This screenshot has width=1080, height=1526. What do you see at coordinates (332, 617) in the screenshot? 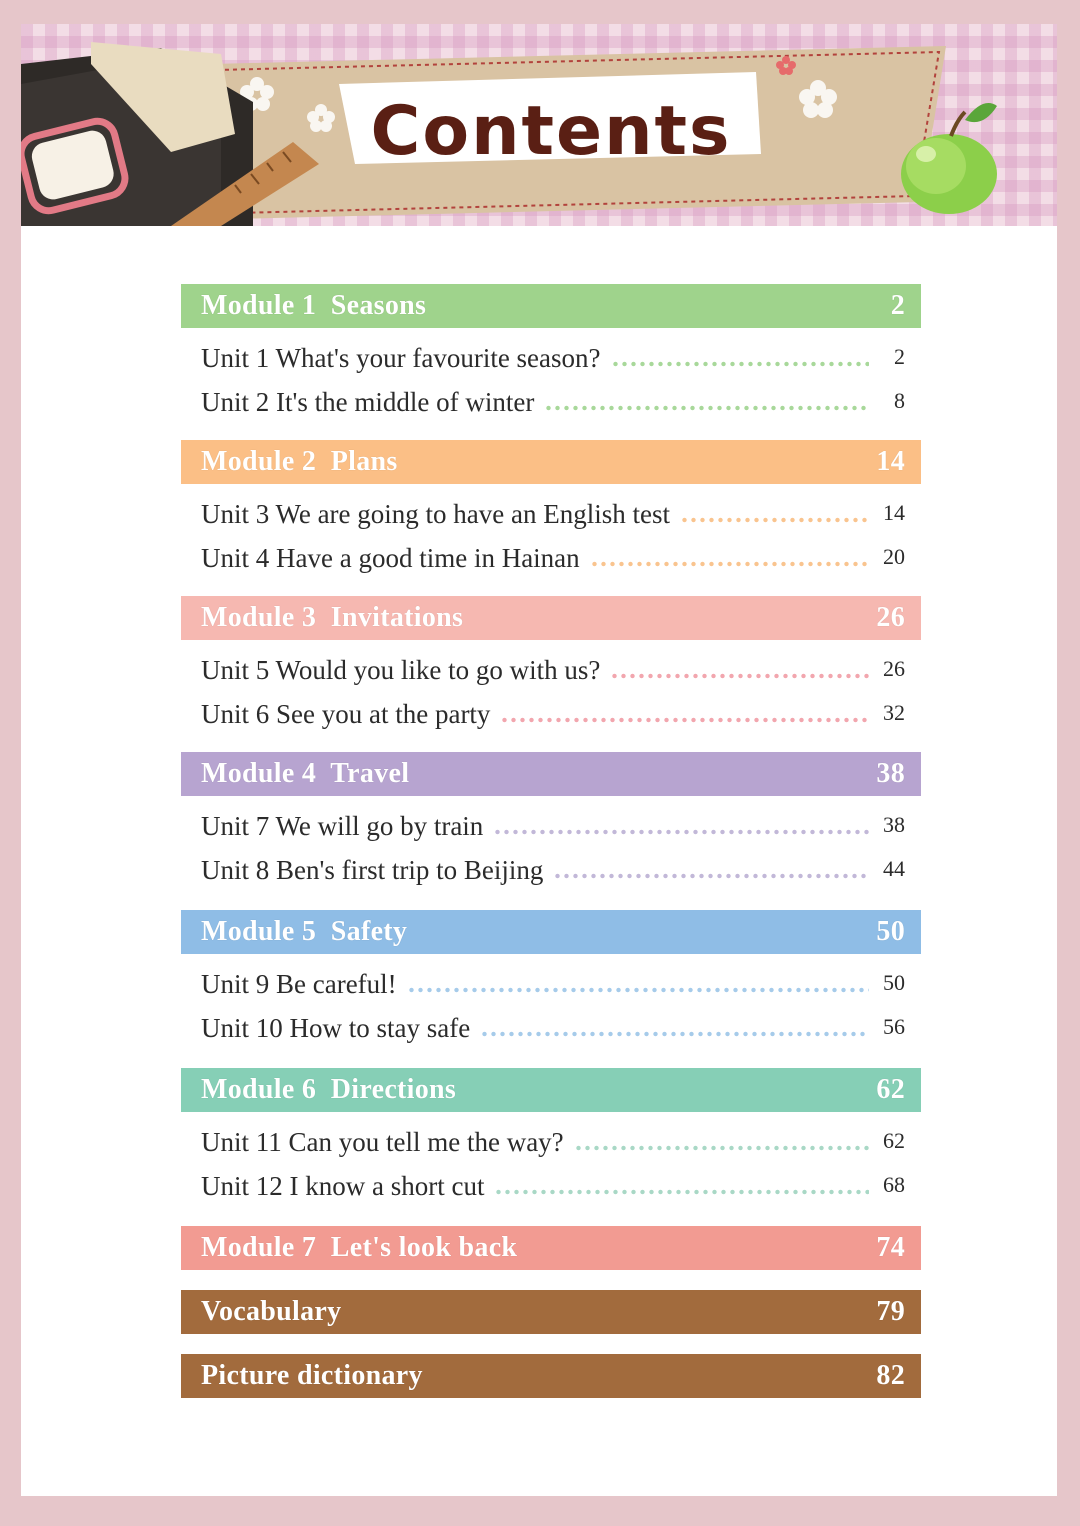
I see `module-title: Module 3 Invitations` at bounding box center [332, 617].